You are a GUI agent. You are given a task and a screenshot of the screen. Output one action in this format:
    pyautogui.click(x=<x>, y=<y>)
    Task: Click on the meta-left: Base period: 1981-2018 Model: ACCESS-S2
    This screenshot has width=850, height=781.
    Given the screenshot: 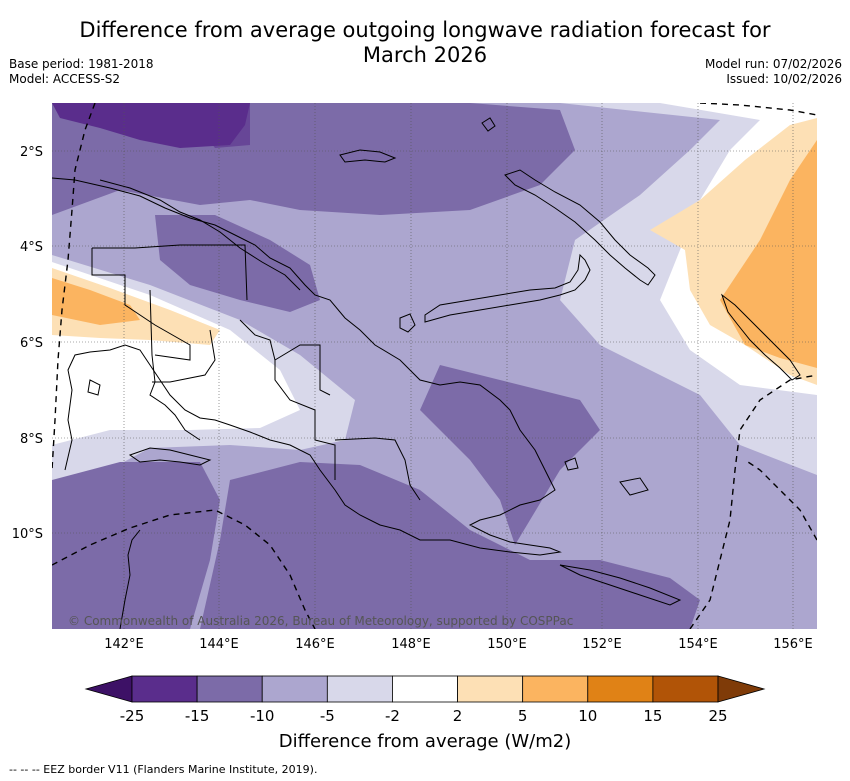 What is the action you would take?
    pyautogui.click(x=81, y=72)
    